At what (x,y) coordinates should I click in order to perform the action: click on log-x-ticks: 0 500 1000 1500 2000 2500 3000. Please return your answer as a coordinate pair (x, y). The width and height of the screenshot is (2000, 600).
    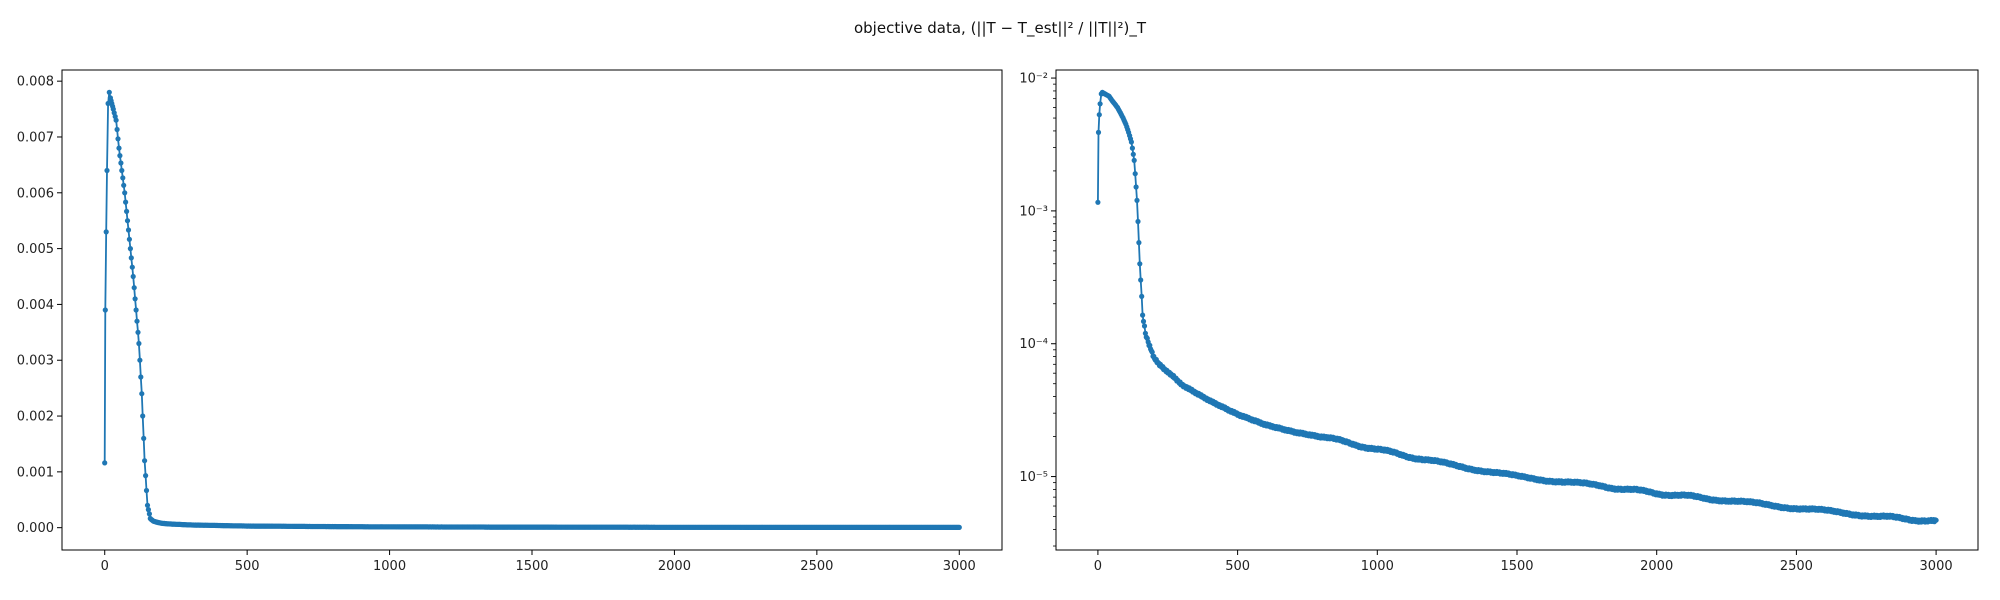
    Looking at the image, I should click on (1523, 562).